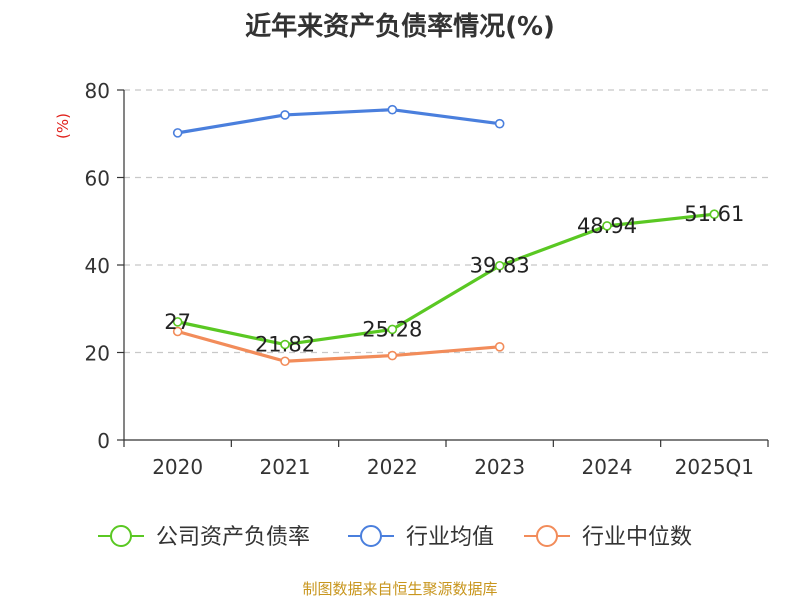 Image resolution: width=800 pixels, height=600 pixels. What do you see at coordinates (103, 441) in the screenshot?
I see `y-tick-label: 0` at bounding box center [103, 441].